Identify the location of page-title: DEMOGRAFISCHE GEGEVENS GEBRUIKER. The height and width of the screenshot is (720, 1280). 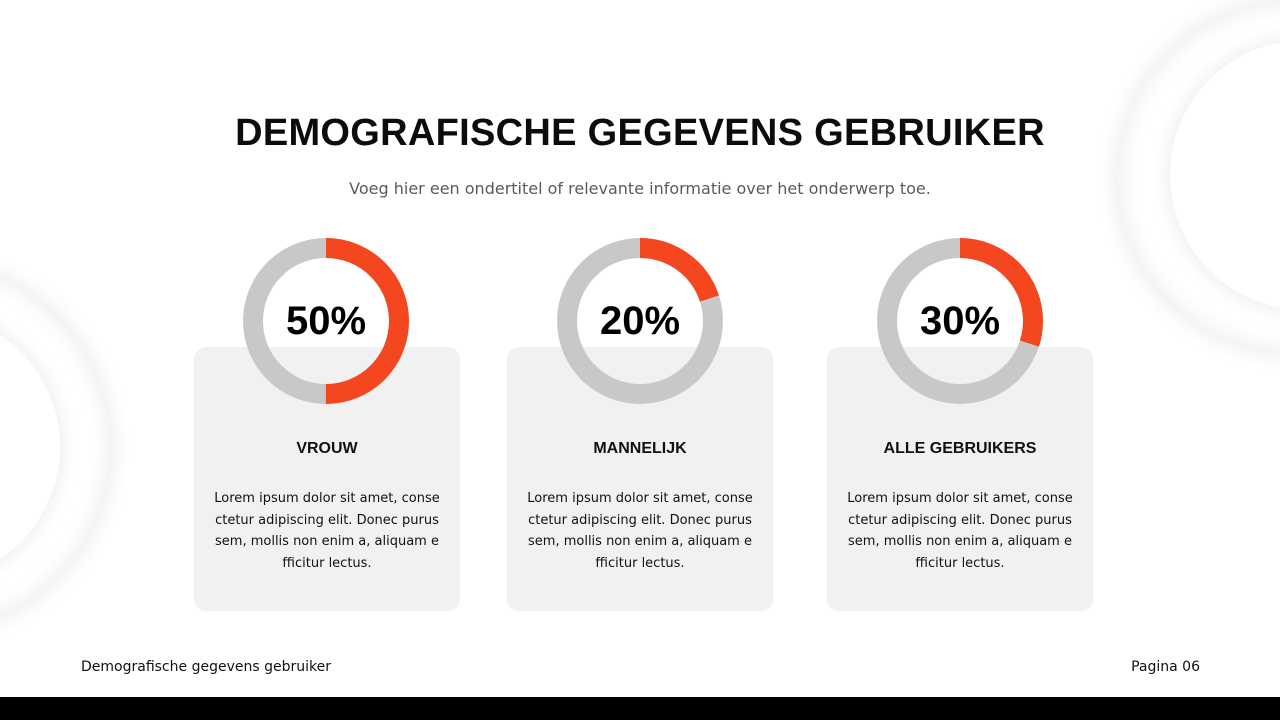
(640, 133).